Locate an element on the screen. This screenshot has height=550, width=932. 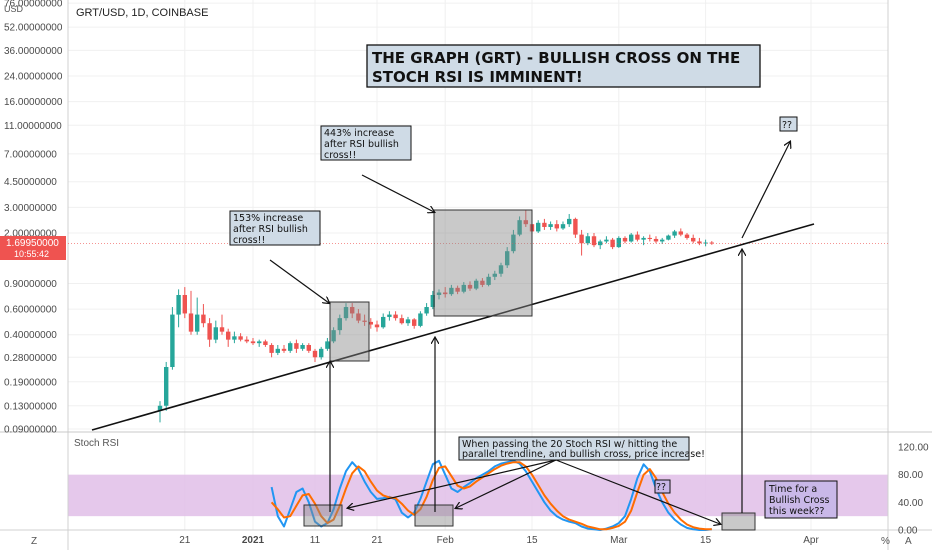
currency-label: USD is located at coordinates (14, 9).